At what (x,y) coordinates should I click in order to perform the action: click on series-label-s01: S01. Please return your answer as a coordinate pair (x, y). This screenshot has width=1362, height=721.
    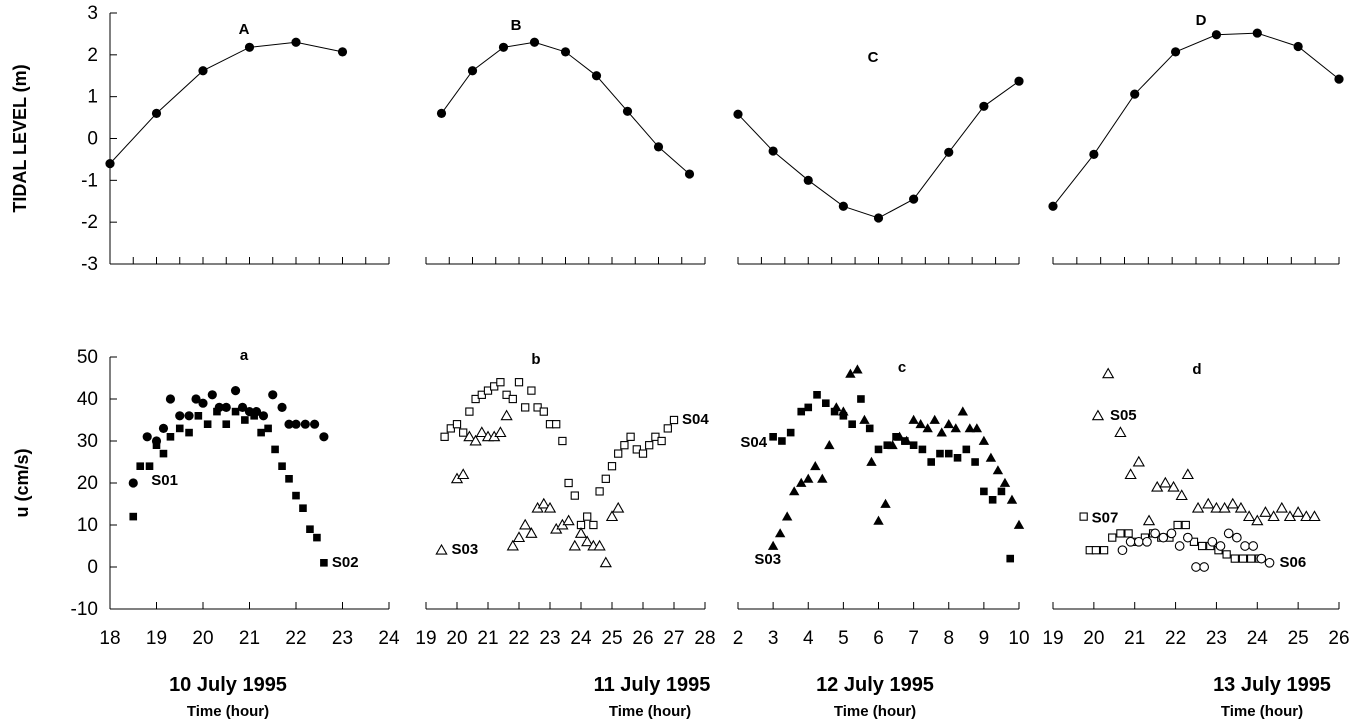
    Looking at the image, I should click on (164, 480).